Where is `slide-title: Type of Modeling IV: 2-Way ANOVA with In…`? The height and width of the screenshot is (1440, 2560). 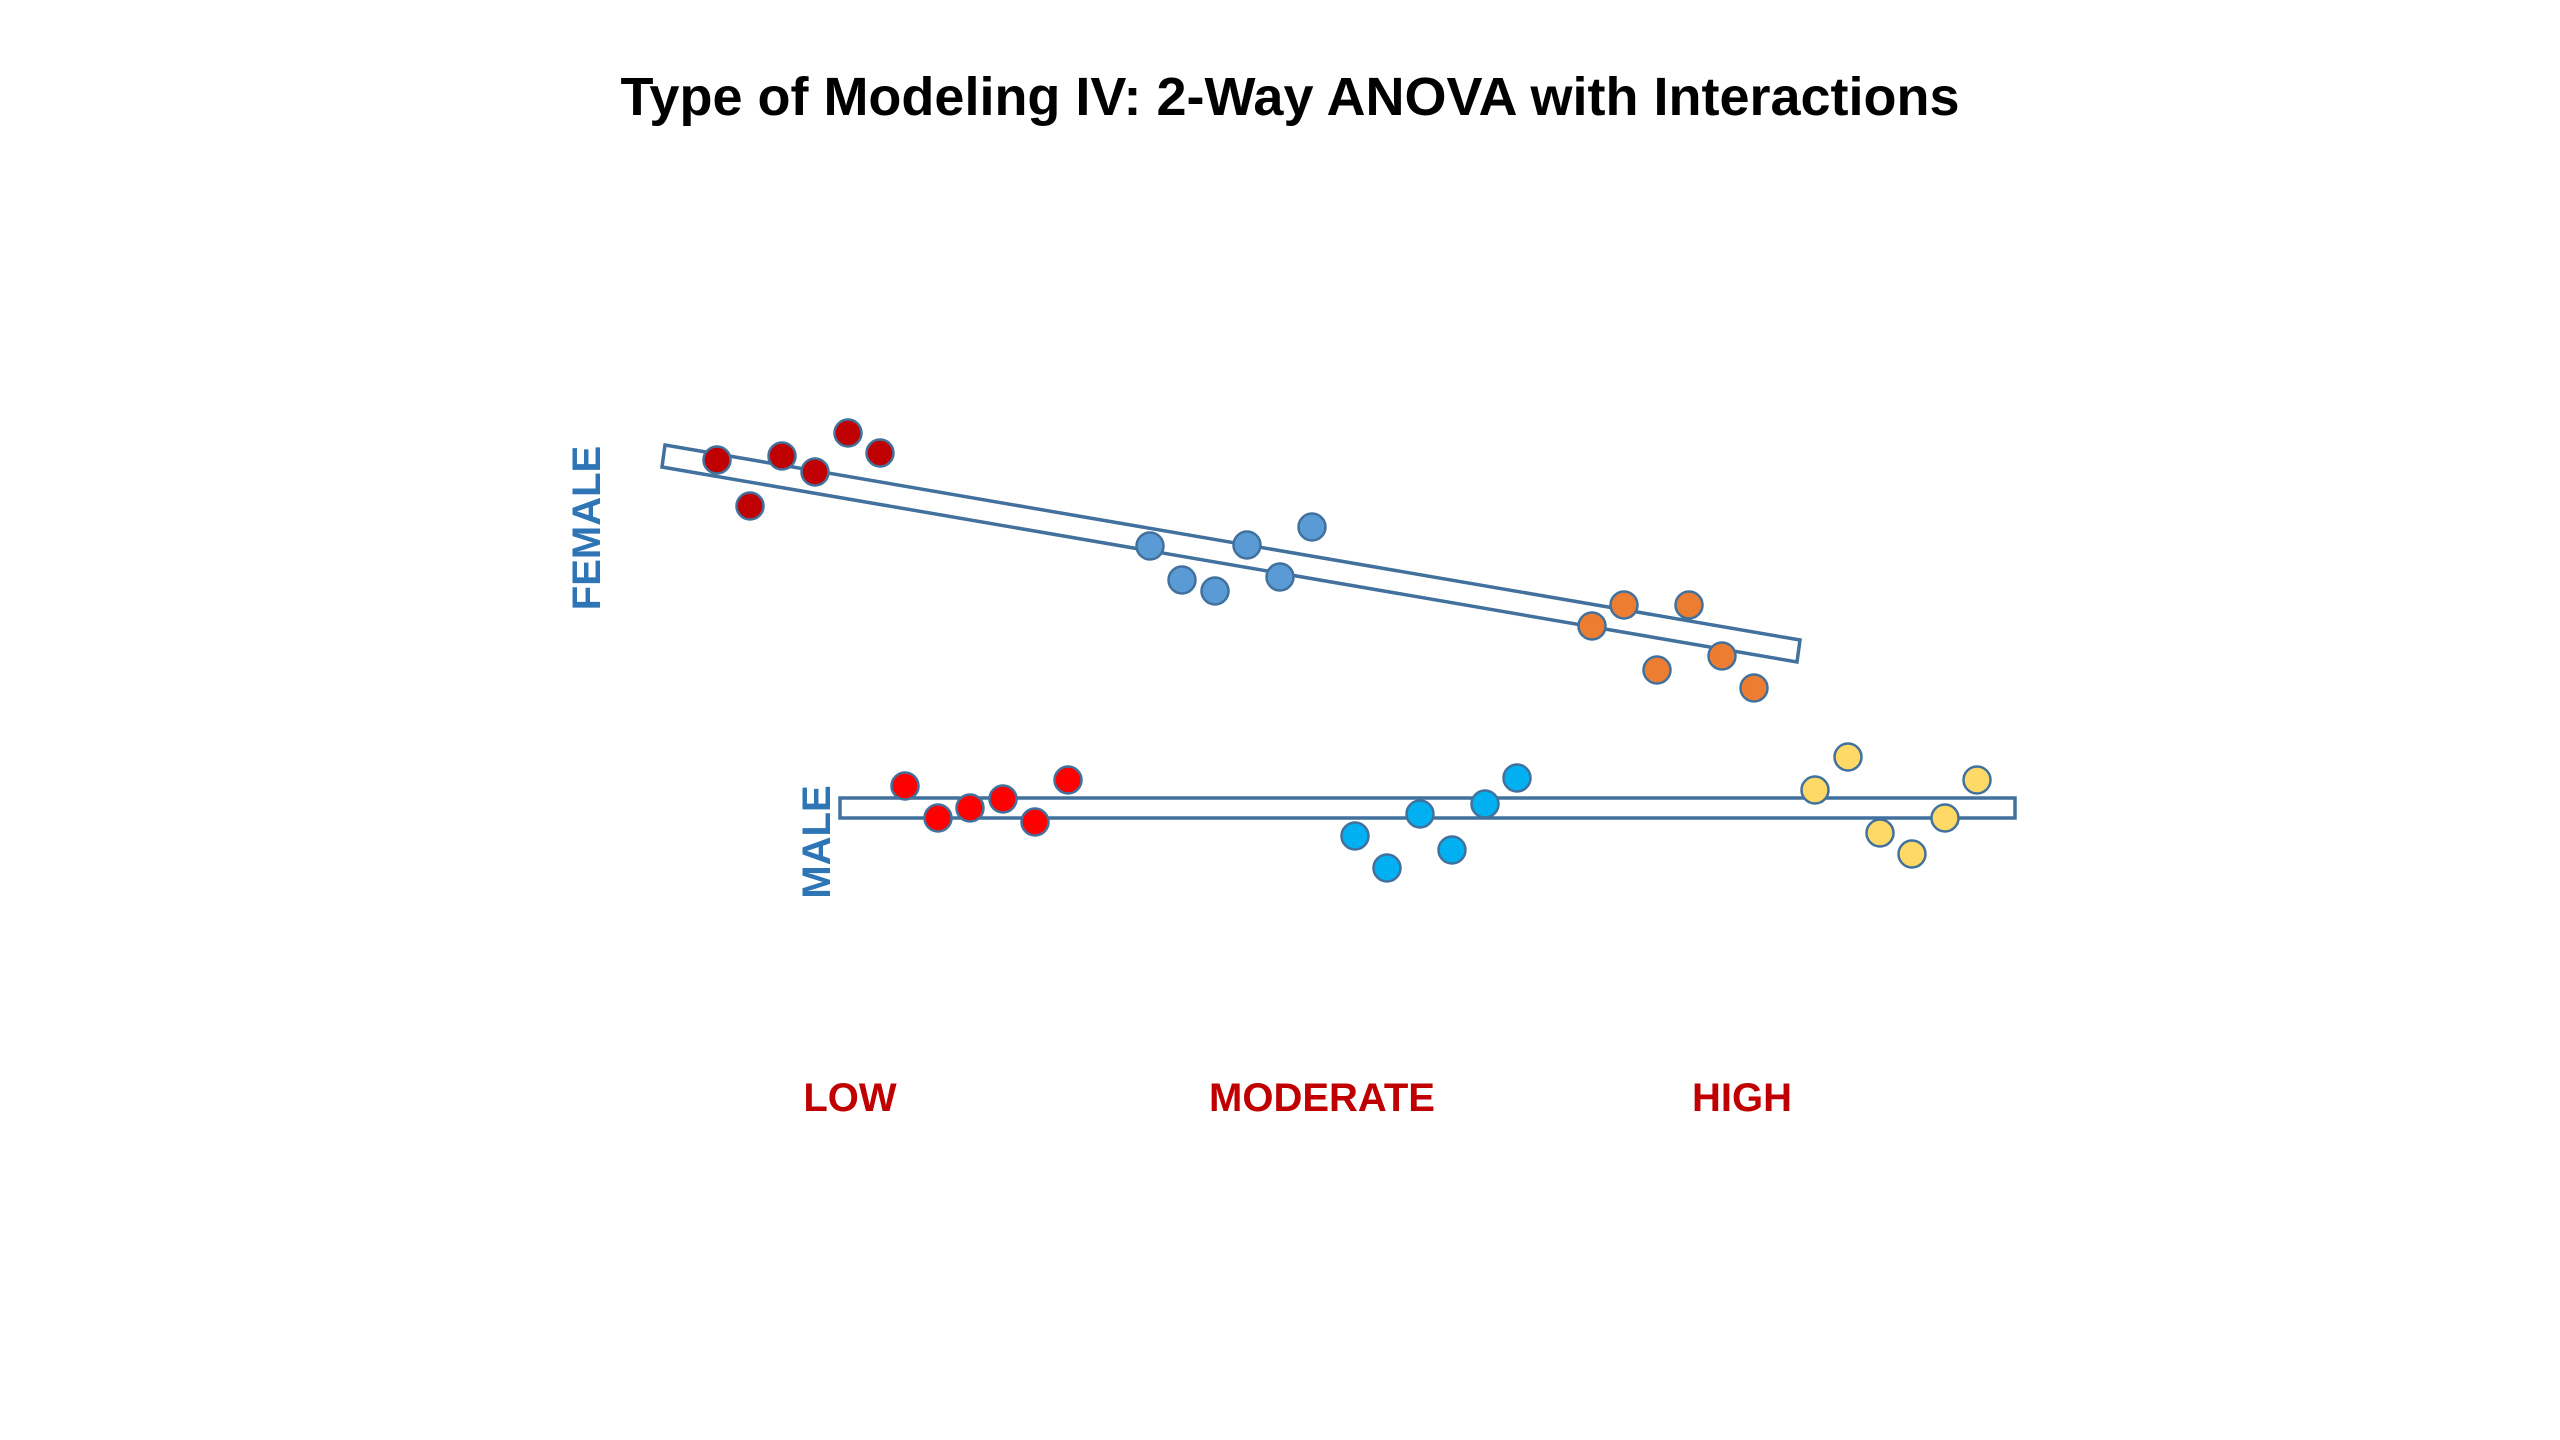
slide-title: Type of Modeling IV: 2-Way ANOVA with In… is located at coordinates (1289, 97).